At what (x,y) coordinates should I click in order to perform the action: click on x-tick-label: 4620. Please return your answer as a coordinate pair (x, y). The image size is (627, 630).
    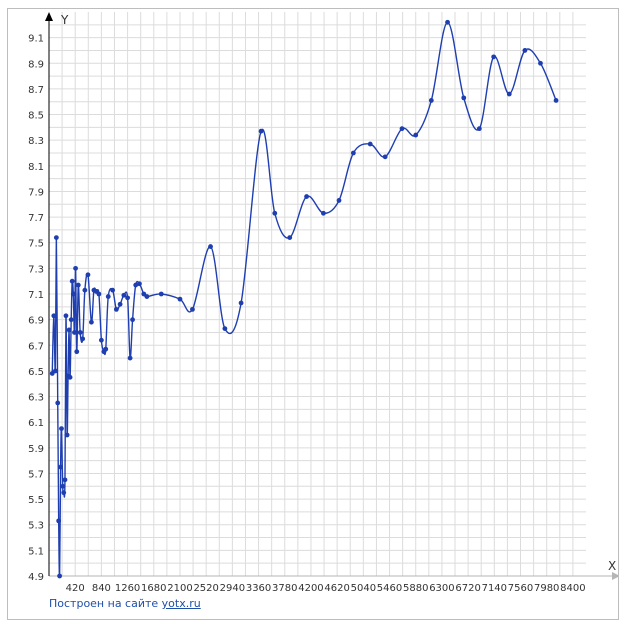
    Looking at the image, I should click on (336, 588).